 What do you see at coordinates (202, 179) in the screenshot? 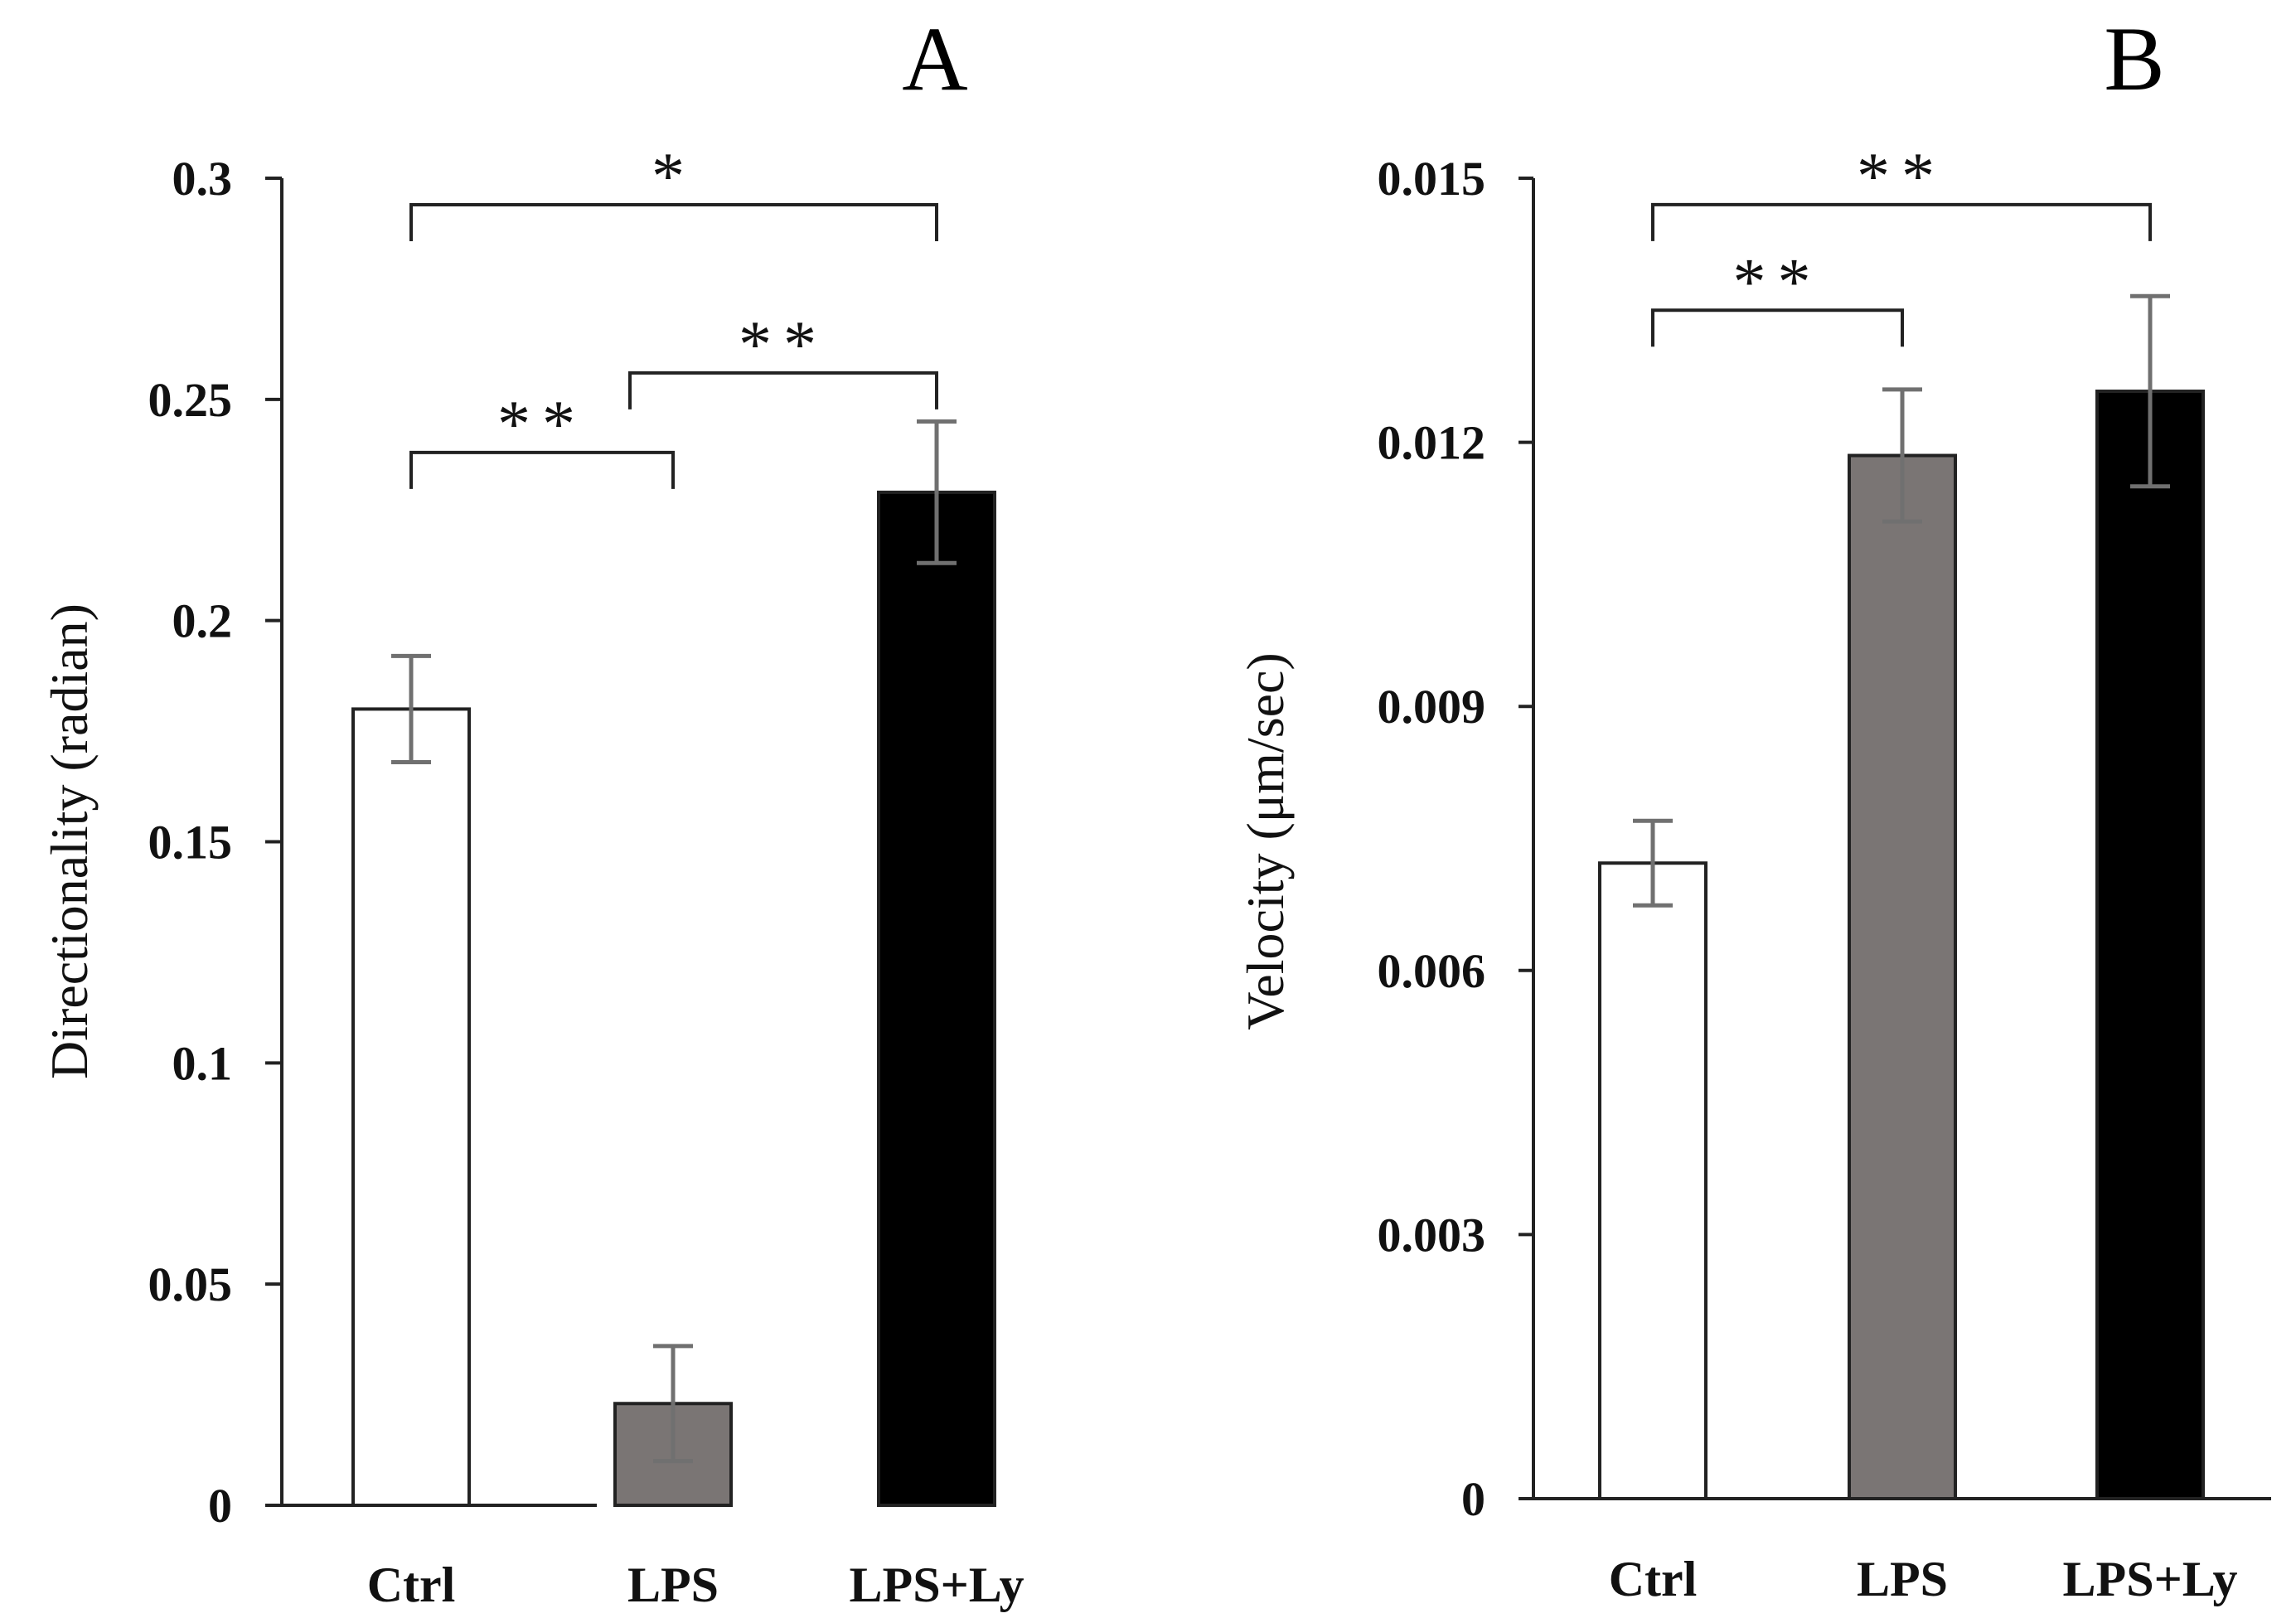
I see `y-tick-label: 0.3` at bounding box center [202, 179].